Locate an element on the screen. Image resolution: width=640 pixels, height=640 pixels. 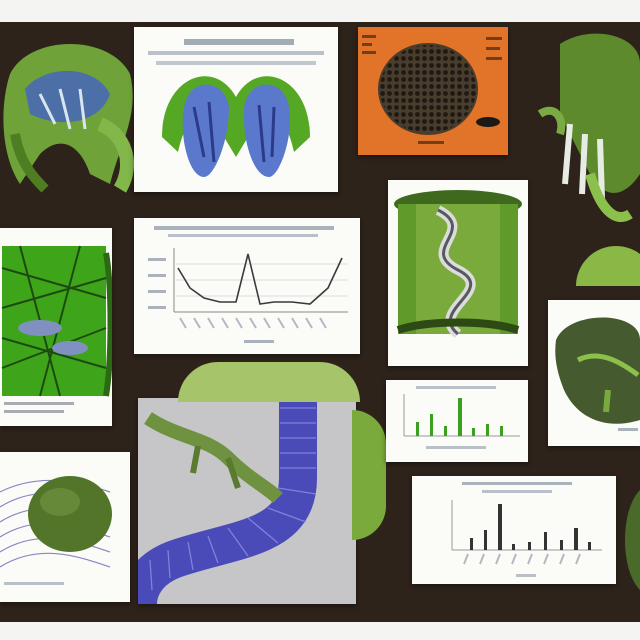
blue-lobes-card is located at coordinates (236, 109).